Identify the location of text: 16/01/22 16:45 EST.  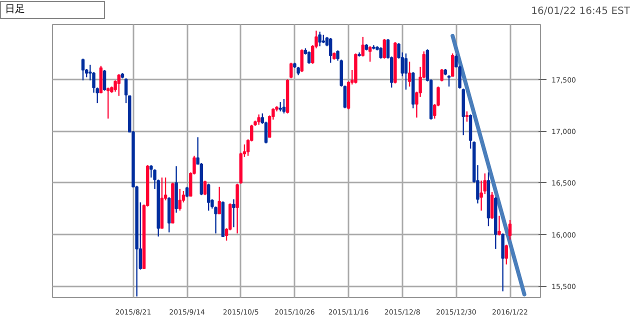
(580, 12).